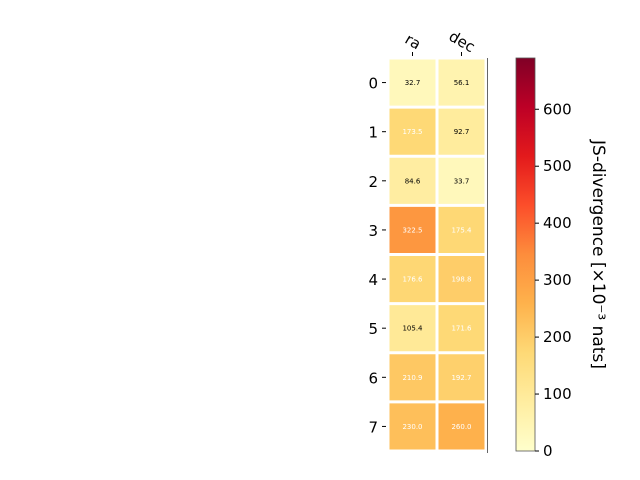  I want to click on colorbar-tick-label: 600, so click(557, 109).